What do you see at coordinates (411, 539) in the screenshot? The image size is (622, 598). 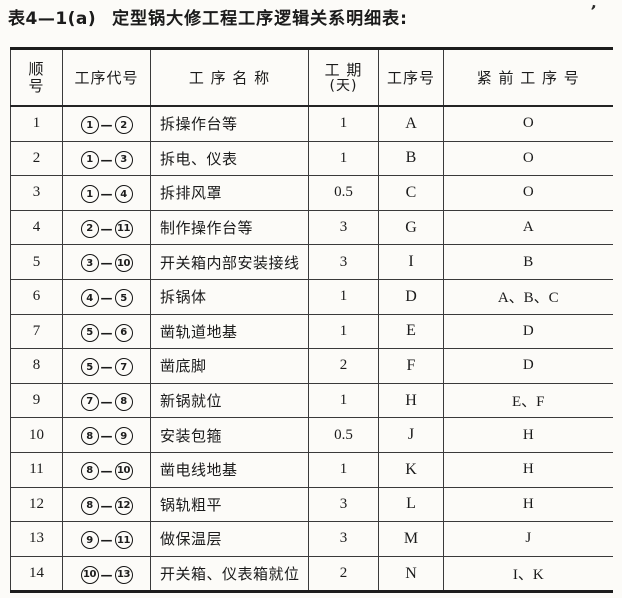 I see `proc-cell: M` at bounding box center [411, 539].